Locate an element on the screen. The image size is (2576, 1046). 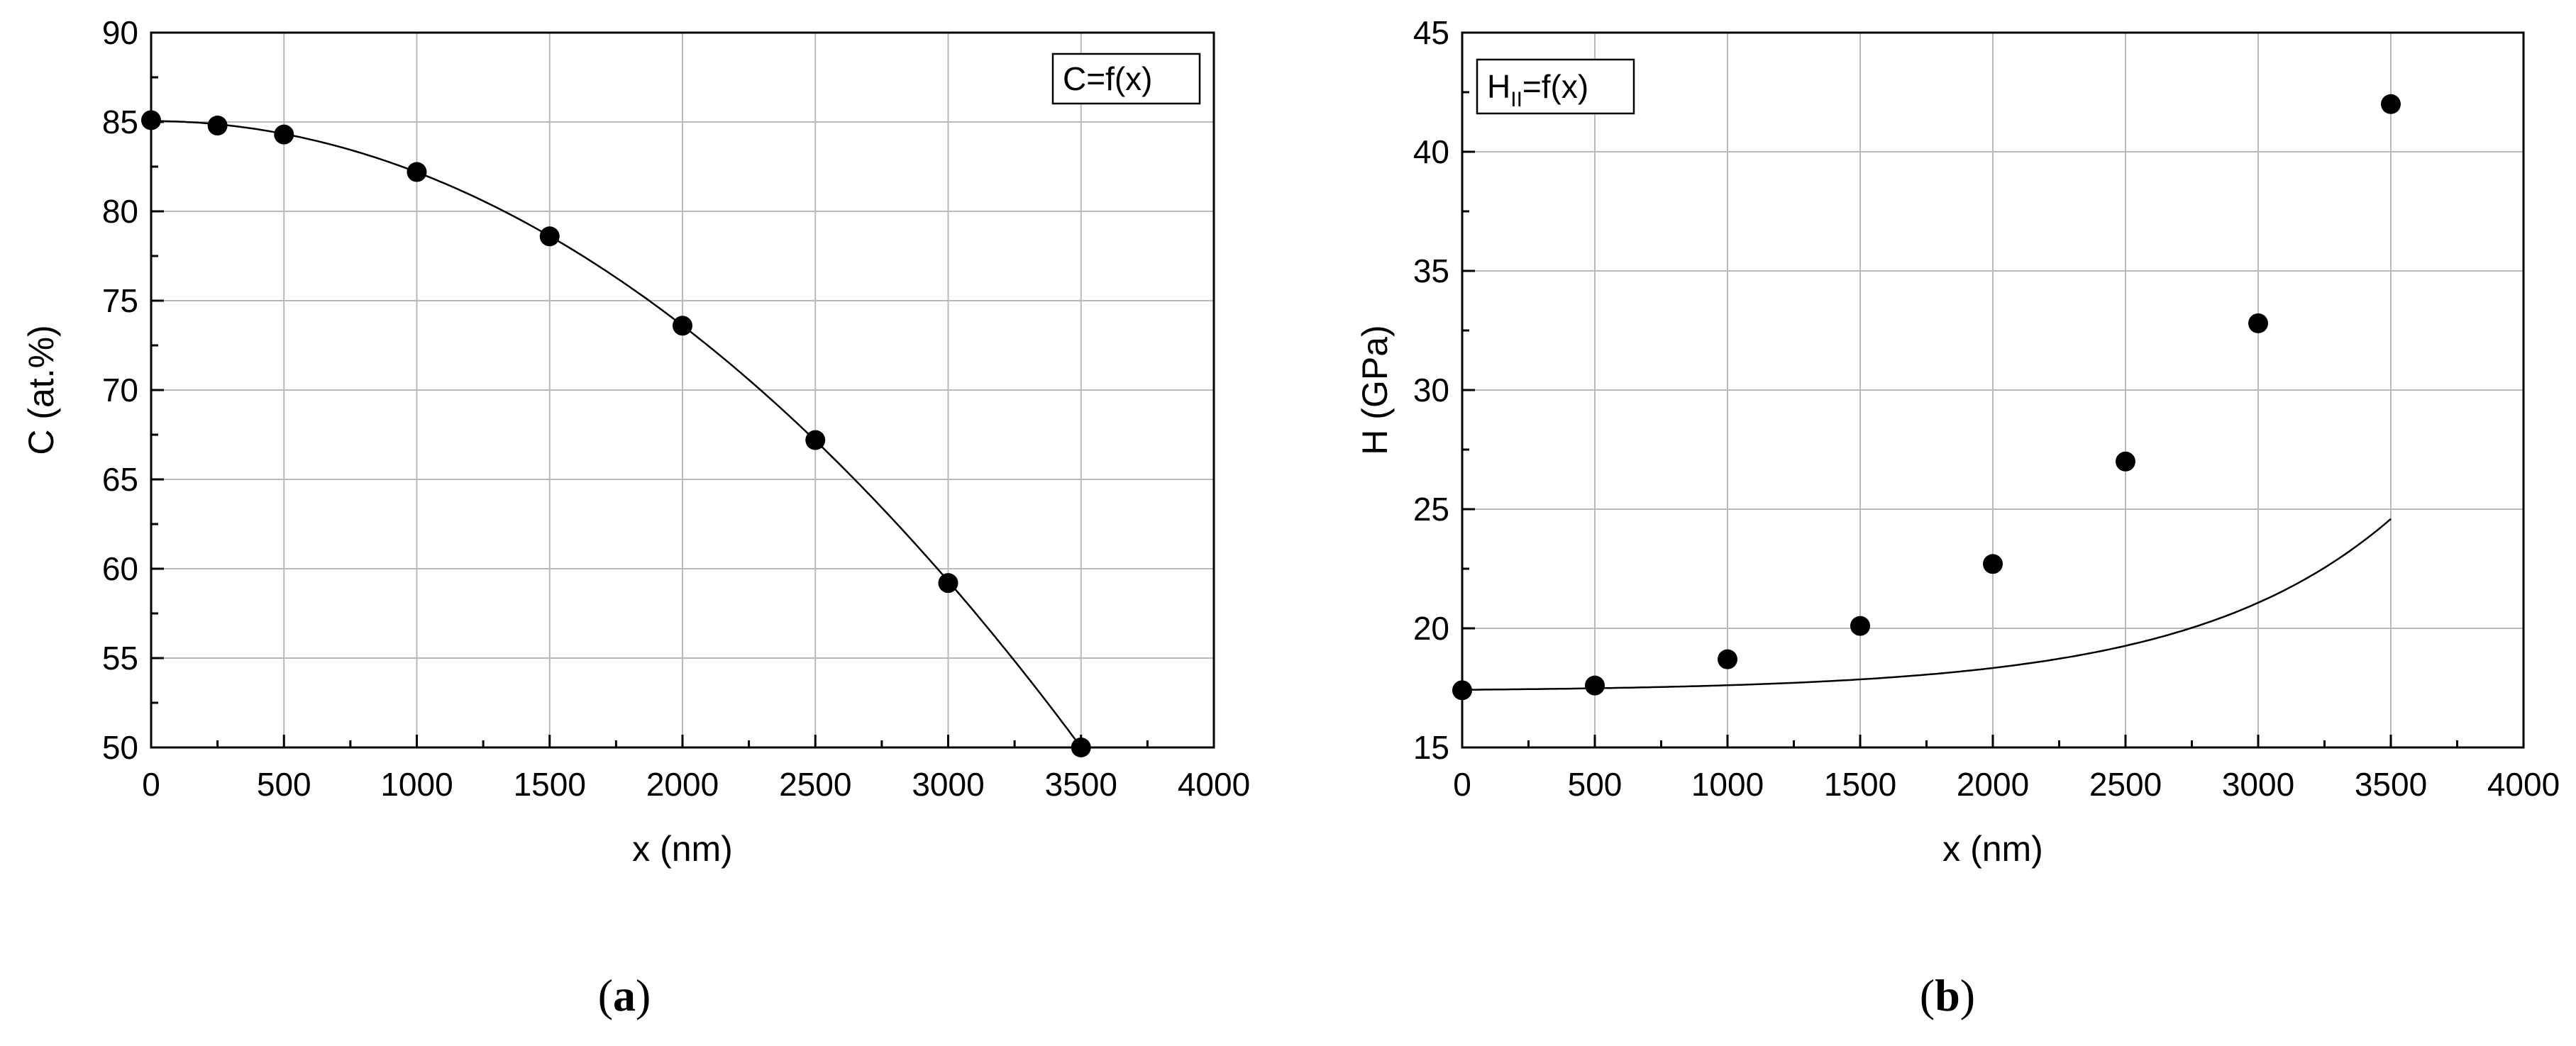
chart-b-x-tick-label: 0 is located at coordinates (1462, 784).